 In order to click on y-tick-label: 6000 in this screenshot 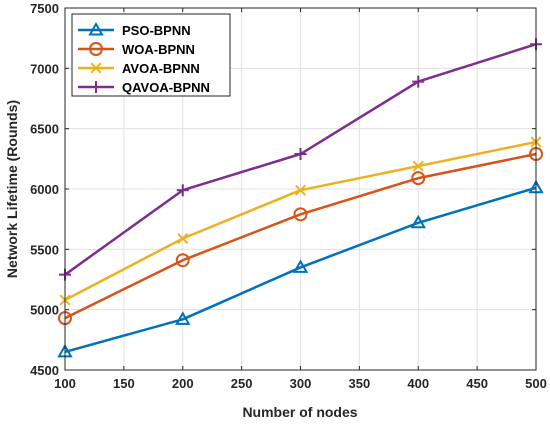, I will do `click(44, 189)`.